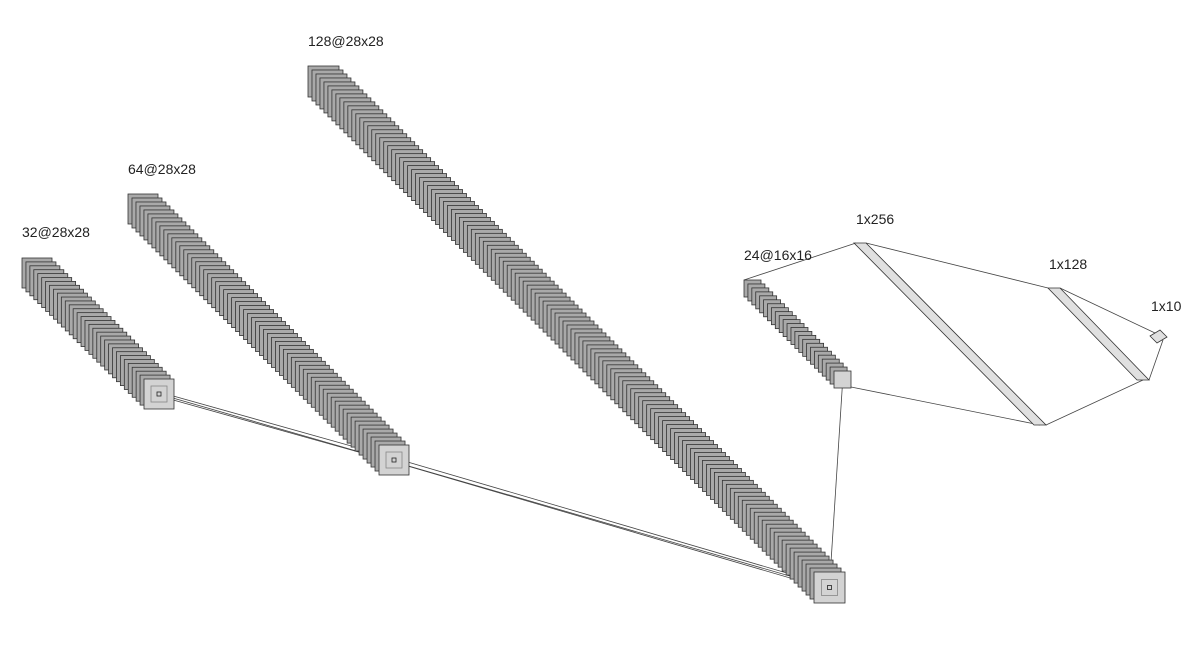  Describe the element at coordinates (1068, 264) in the screenshot. I see `layer-label-fc2: 1x128` at that location.